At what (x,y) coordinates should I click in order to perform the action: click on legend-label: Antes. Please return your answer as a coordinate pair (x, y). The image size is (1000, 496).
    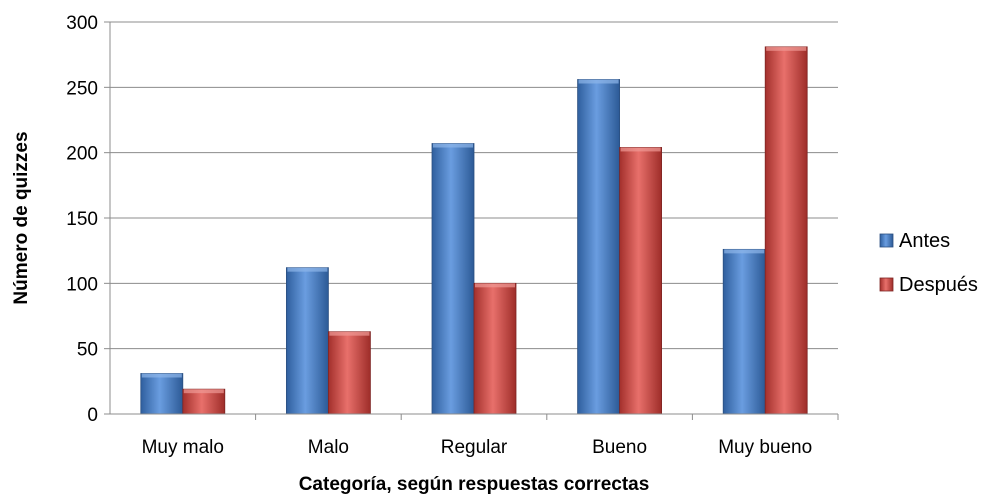
    Looking at the image, I should click on (924, 241).